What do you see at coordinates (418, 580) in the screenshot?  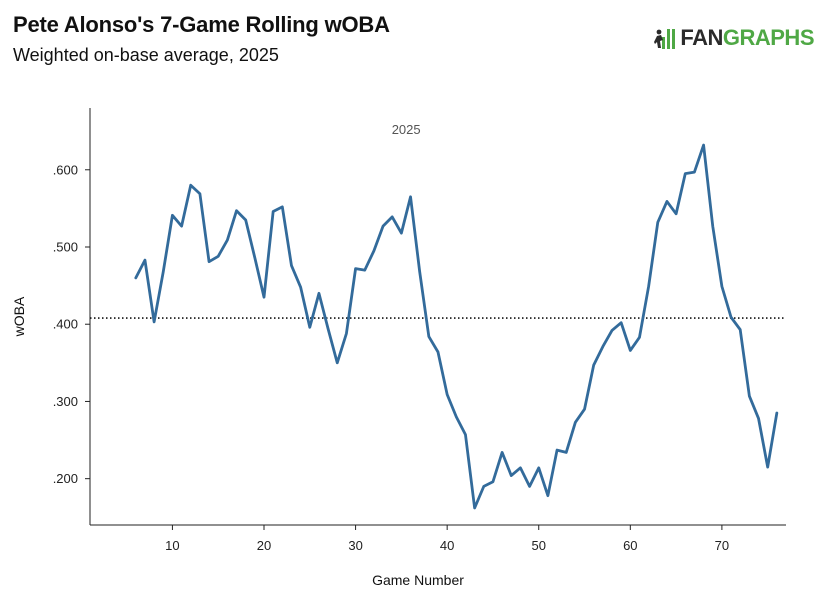 I see `x-axis-title: Game Number` at bounding box center [418, 580].